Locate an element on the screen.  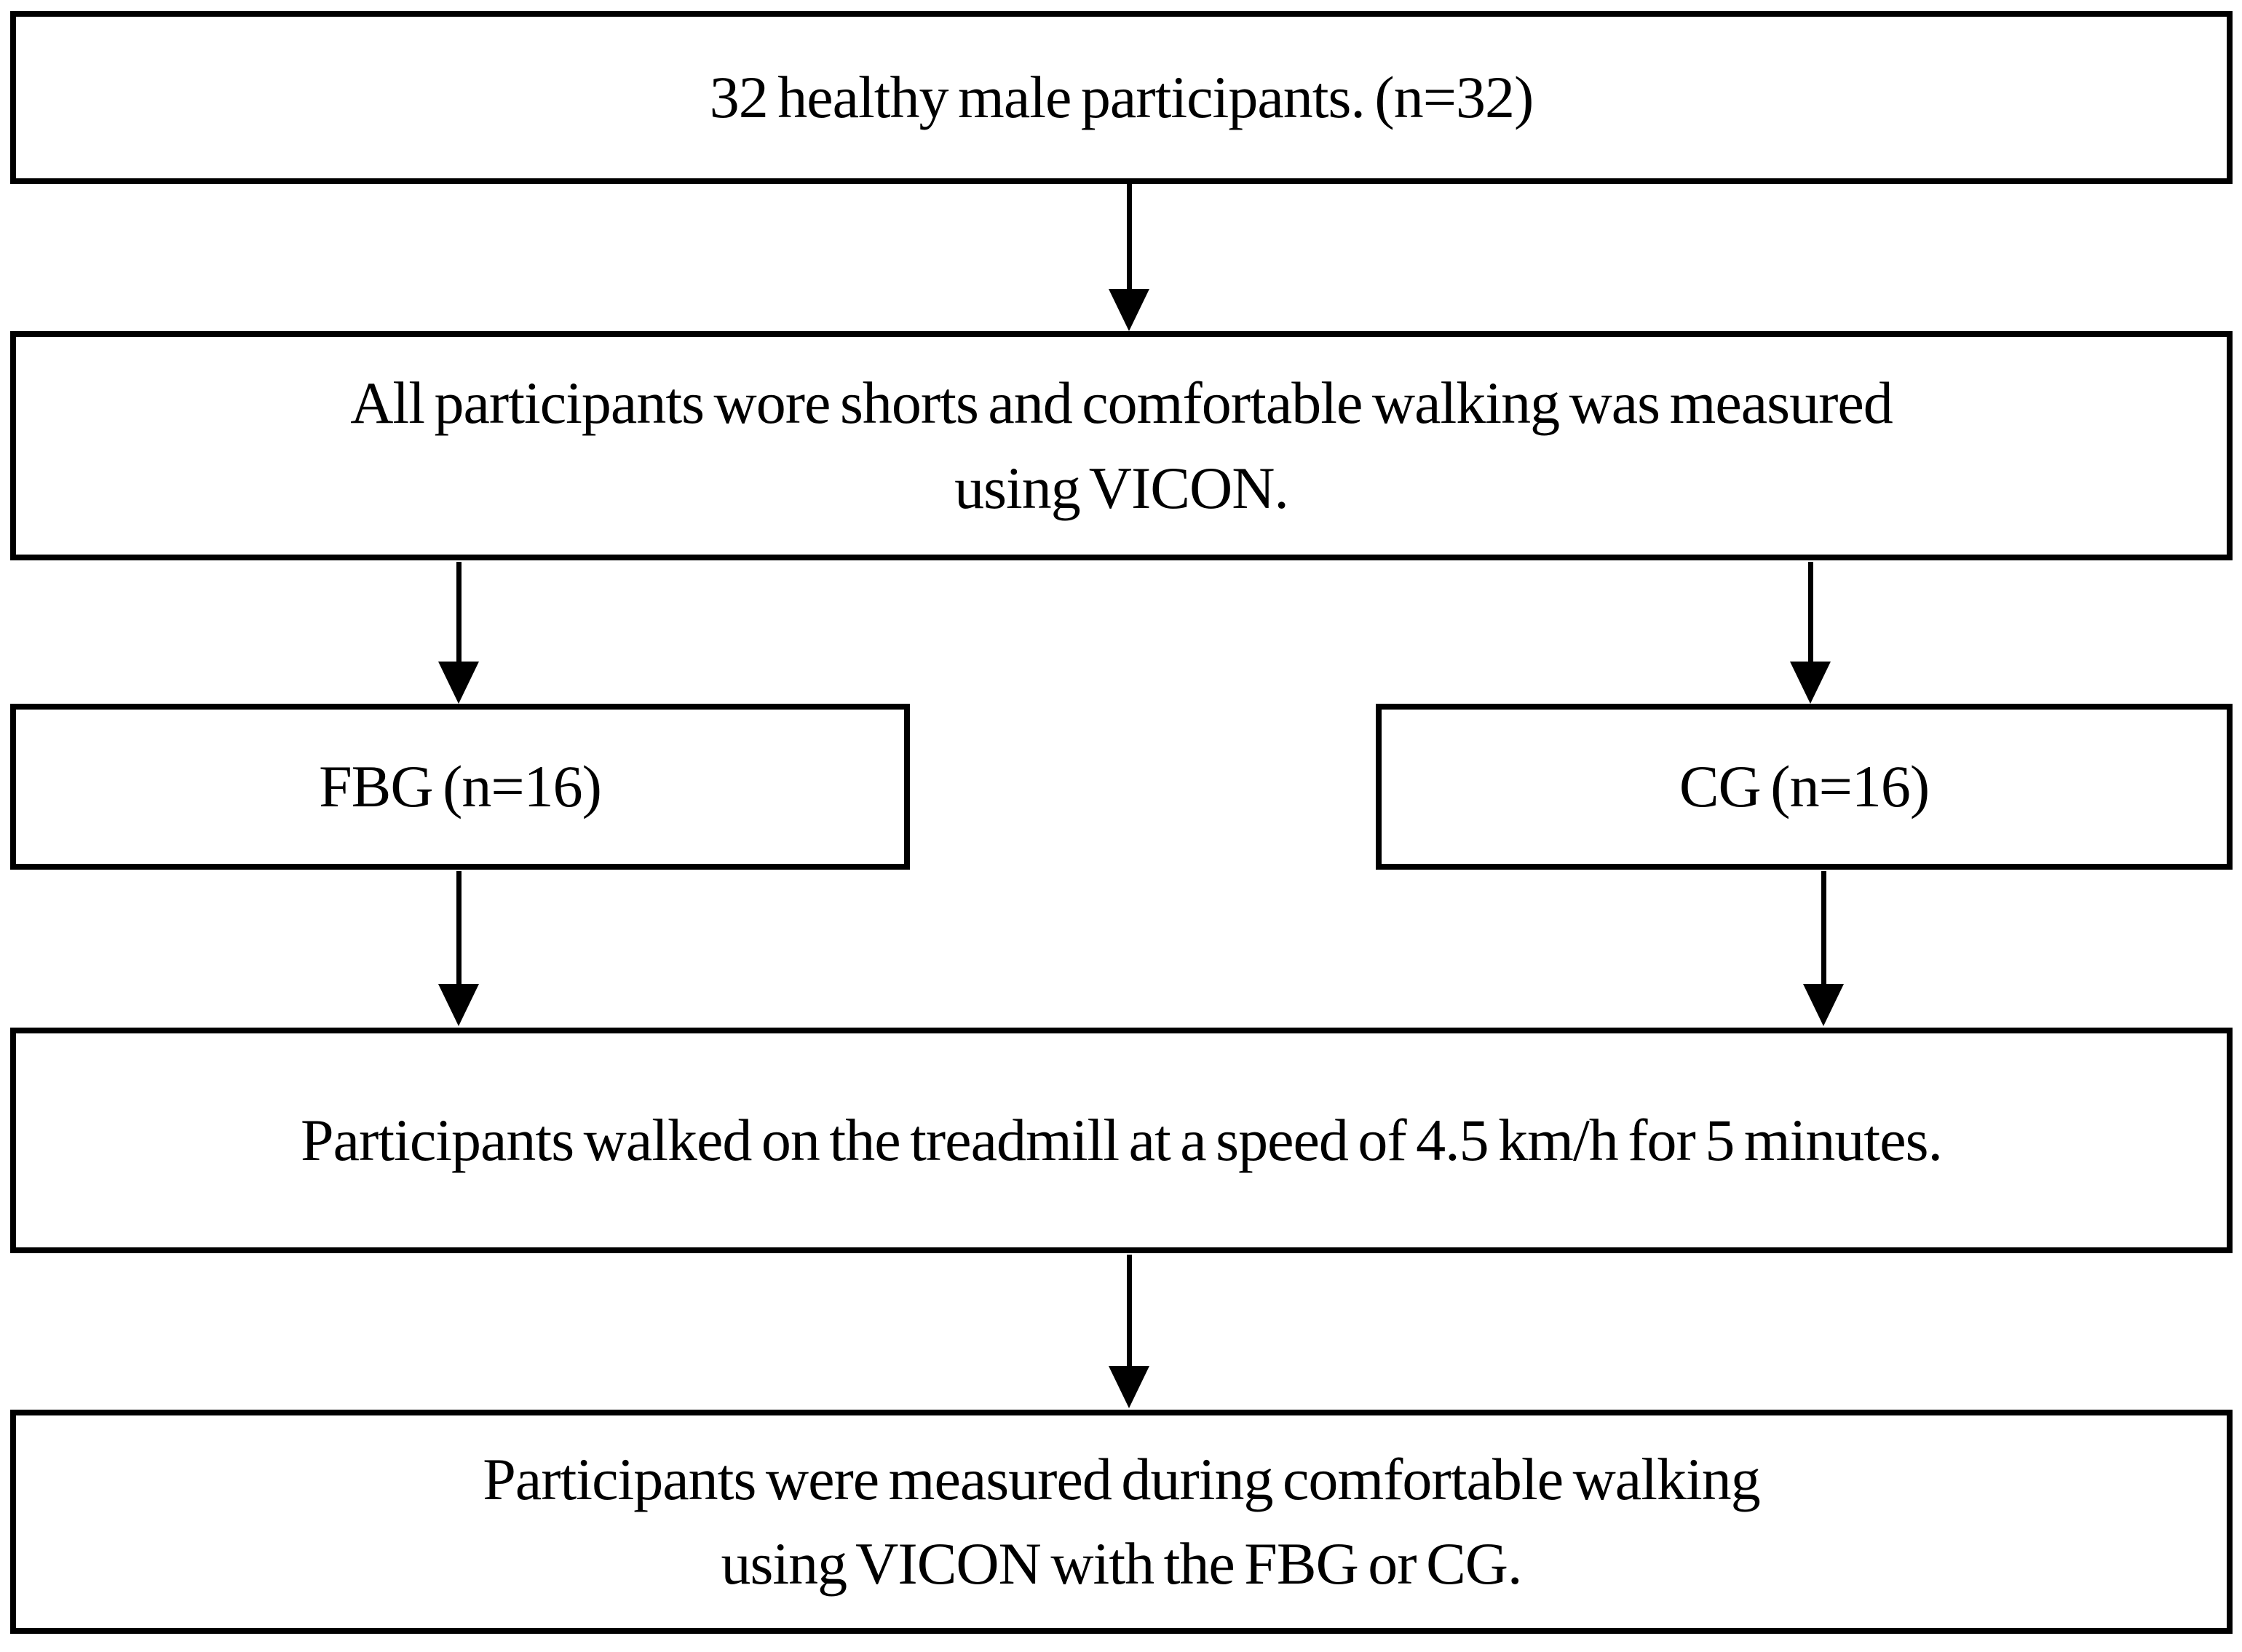
box-final-measurement-line2: using VICON with the FBG or CG. is located at coordinates (1122, 1563).